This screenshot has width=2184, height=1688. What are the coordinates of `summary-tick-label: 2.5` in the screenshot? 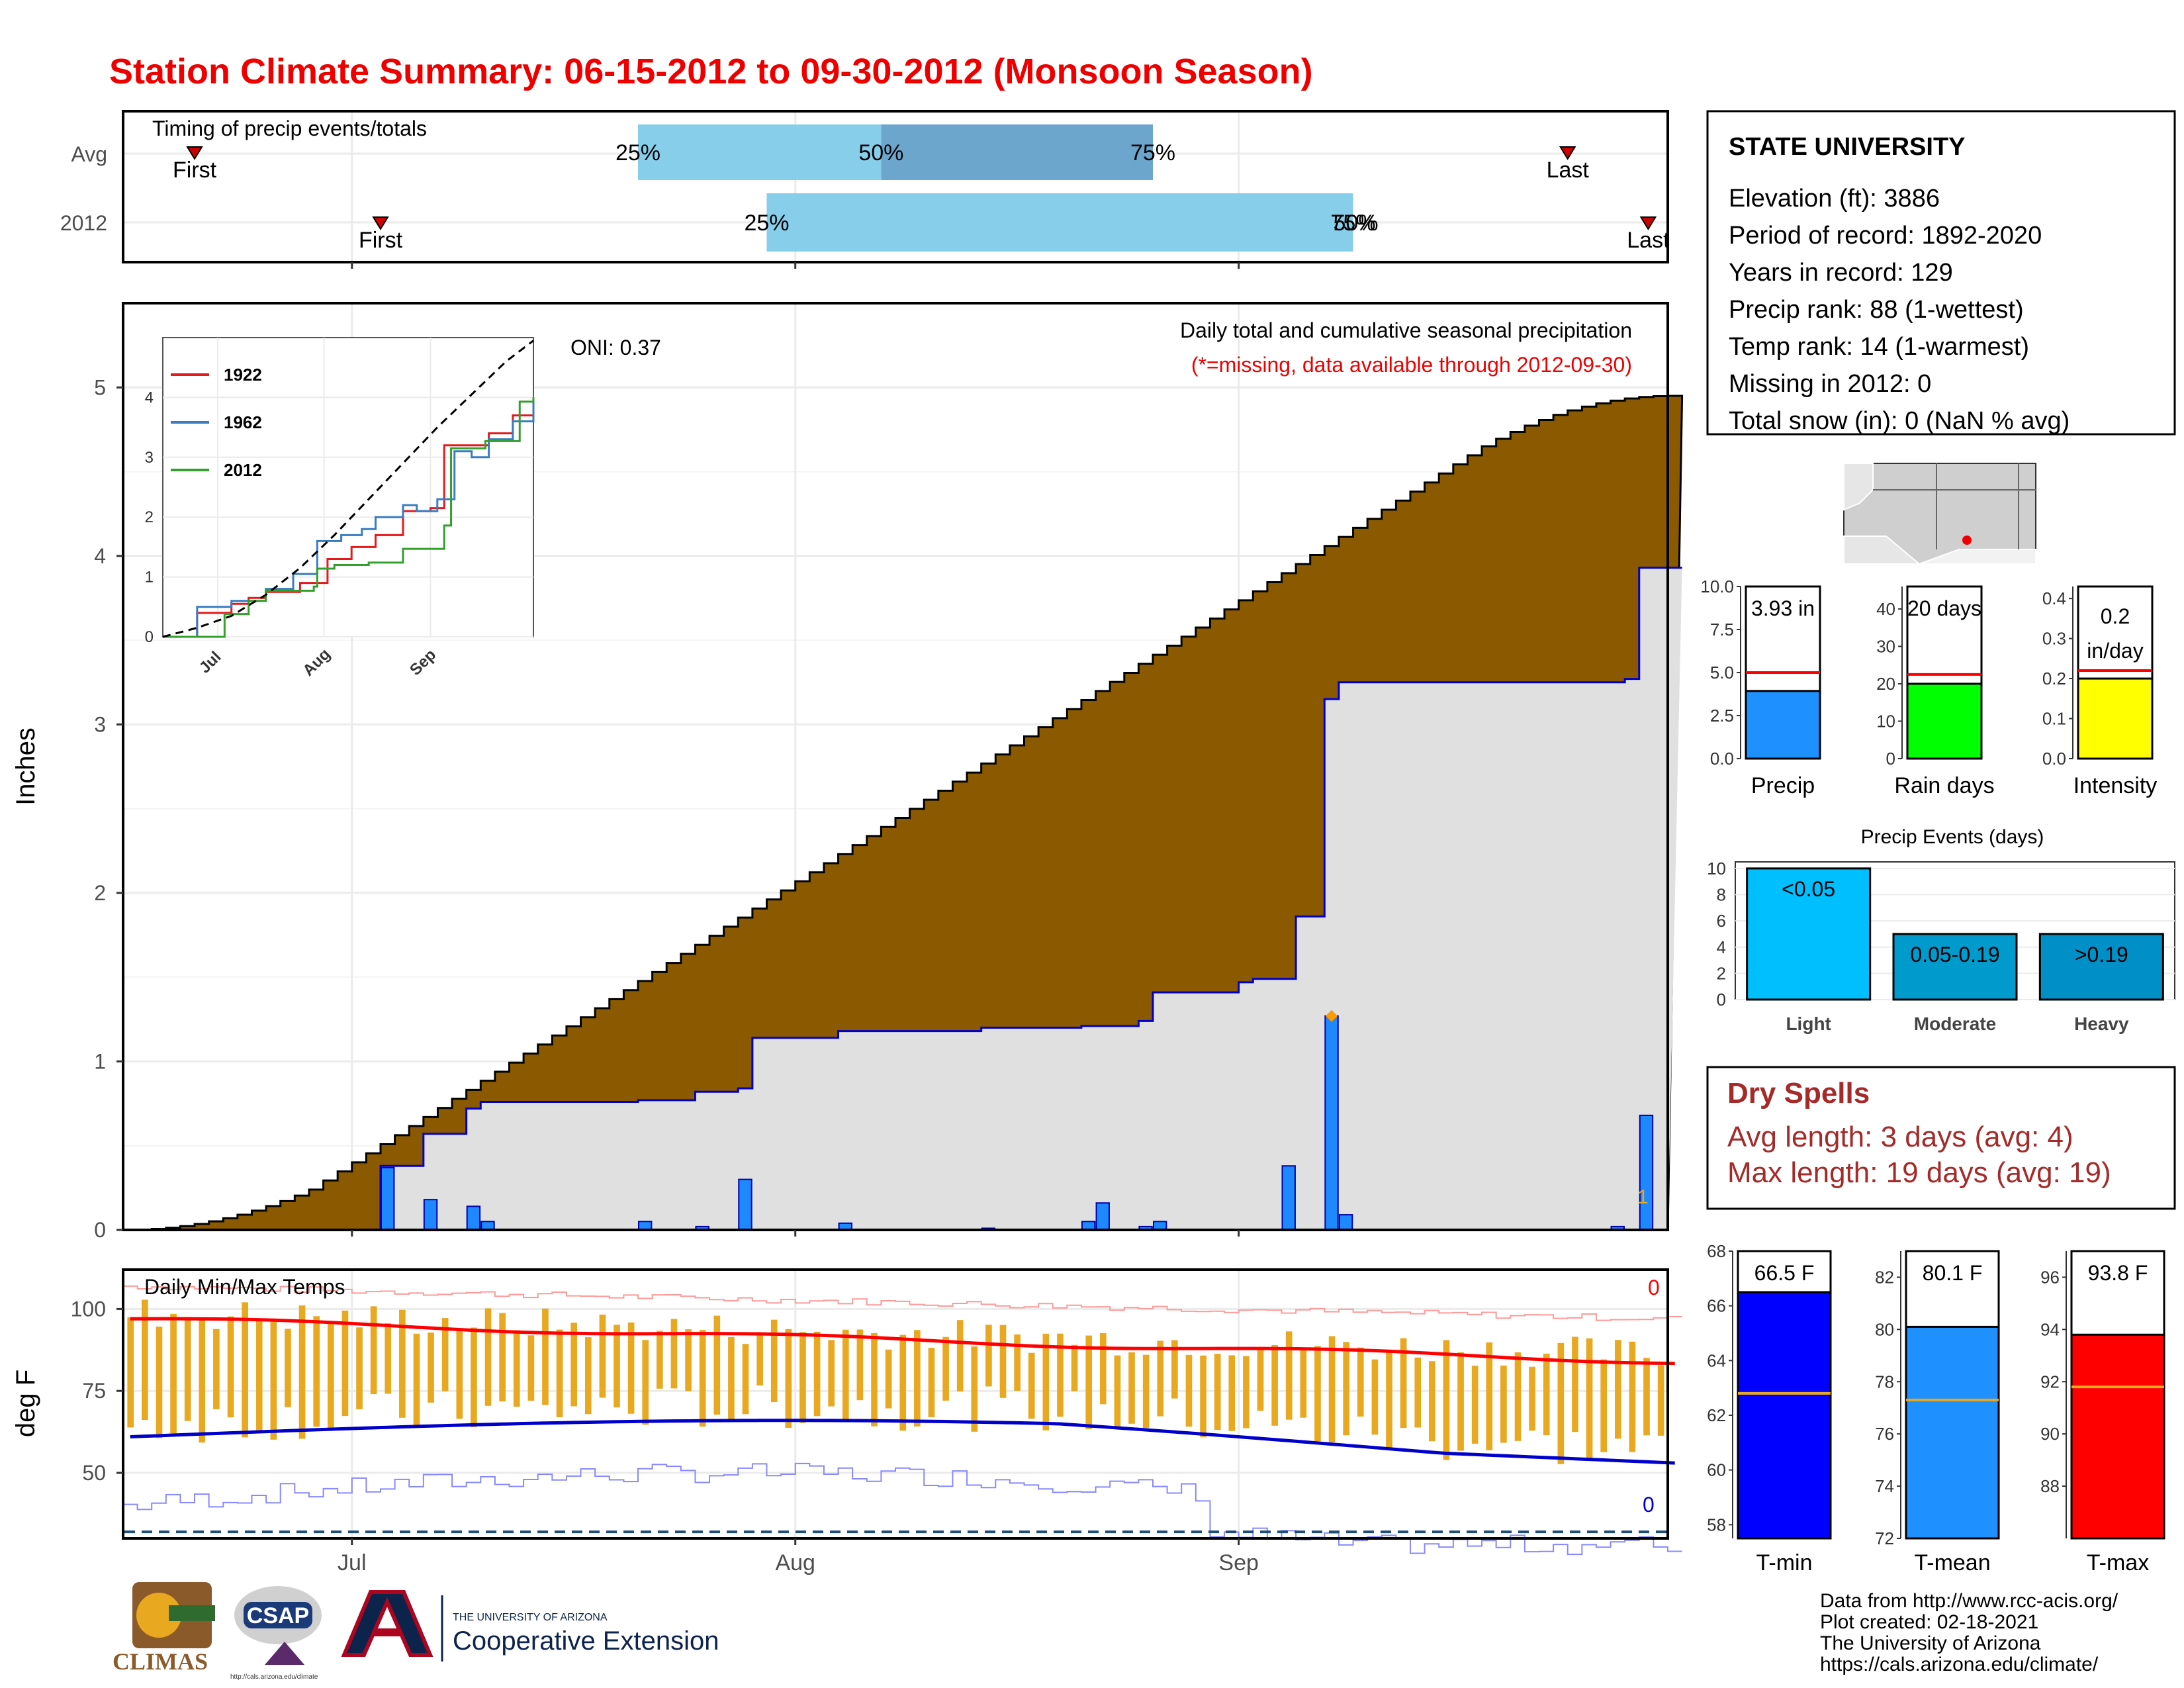 It's located at (1722, 716).